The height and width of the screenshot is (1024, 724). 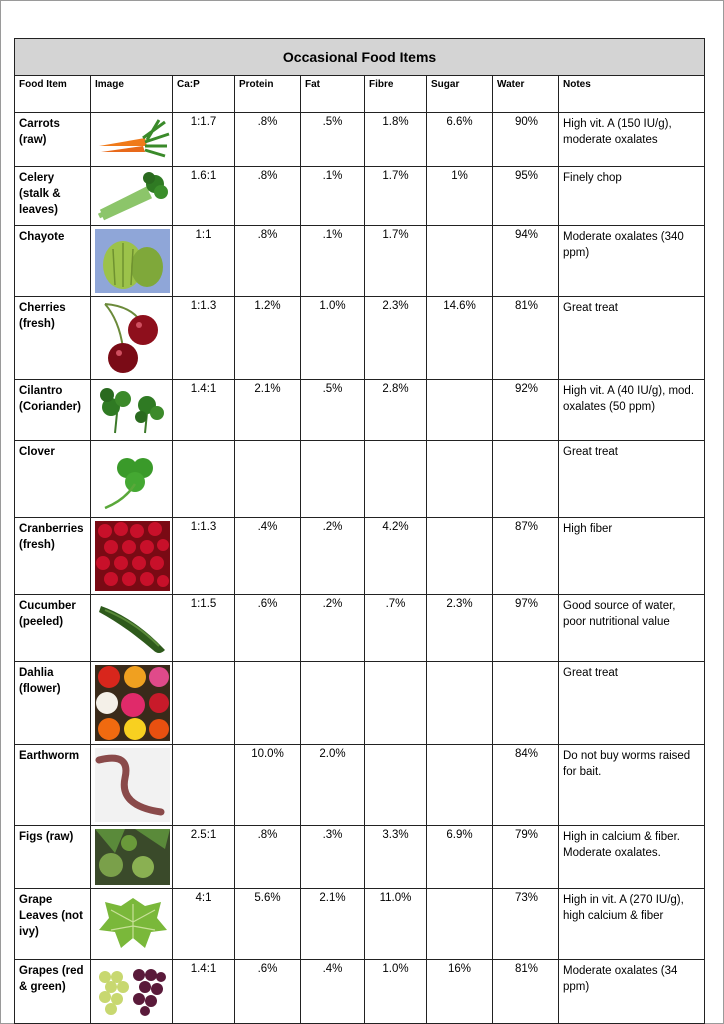 What do you see at coordinates (203, 924) in the screenshot?
I see `cap-value: 4:1` at bounding box center [203, 924].